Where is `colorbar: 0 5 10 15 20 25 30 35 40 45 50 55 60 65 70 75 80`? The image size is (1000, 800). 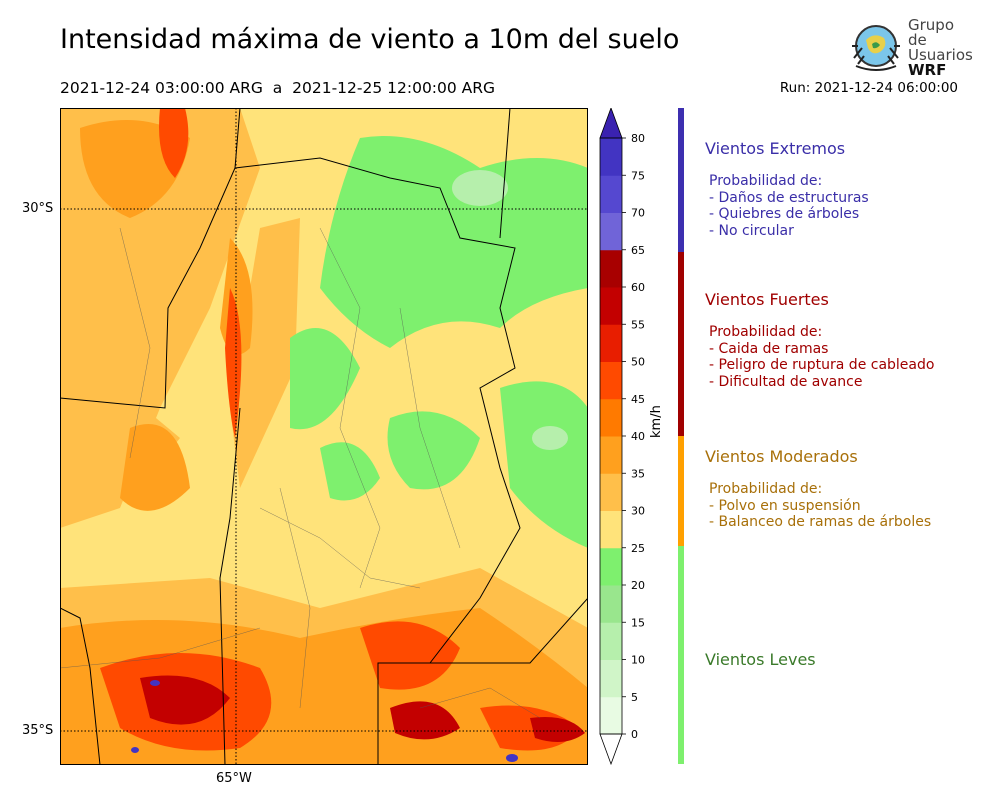 colorbar: 0 5 10 15 20 25 30 35 40 45 50 55 60 65 70 75 80 is located at coordinates (622, 437).